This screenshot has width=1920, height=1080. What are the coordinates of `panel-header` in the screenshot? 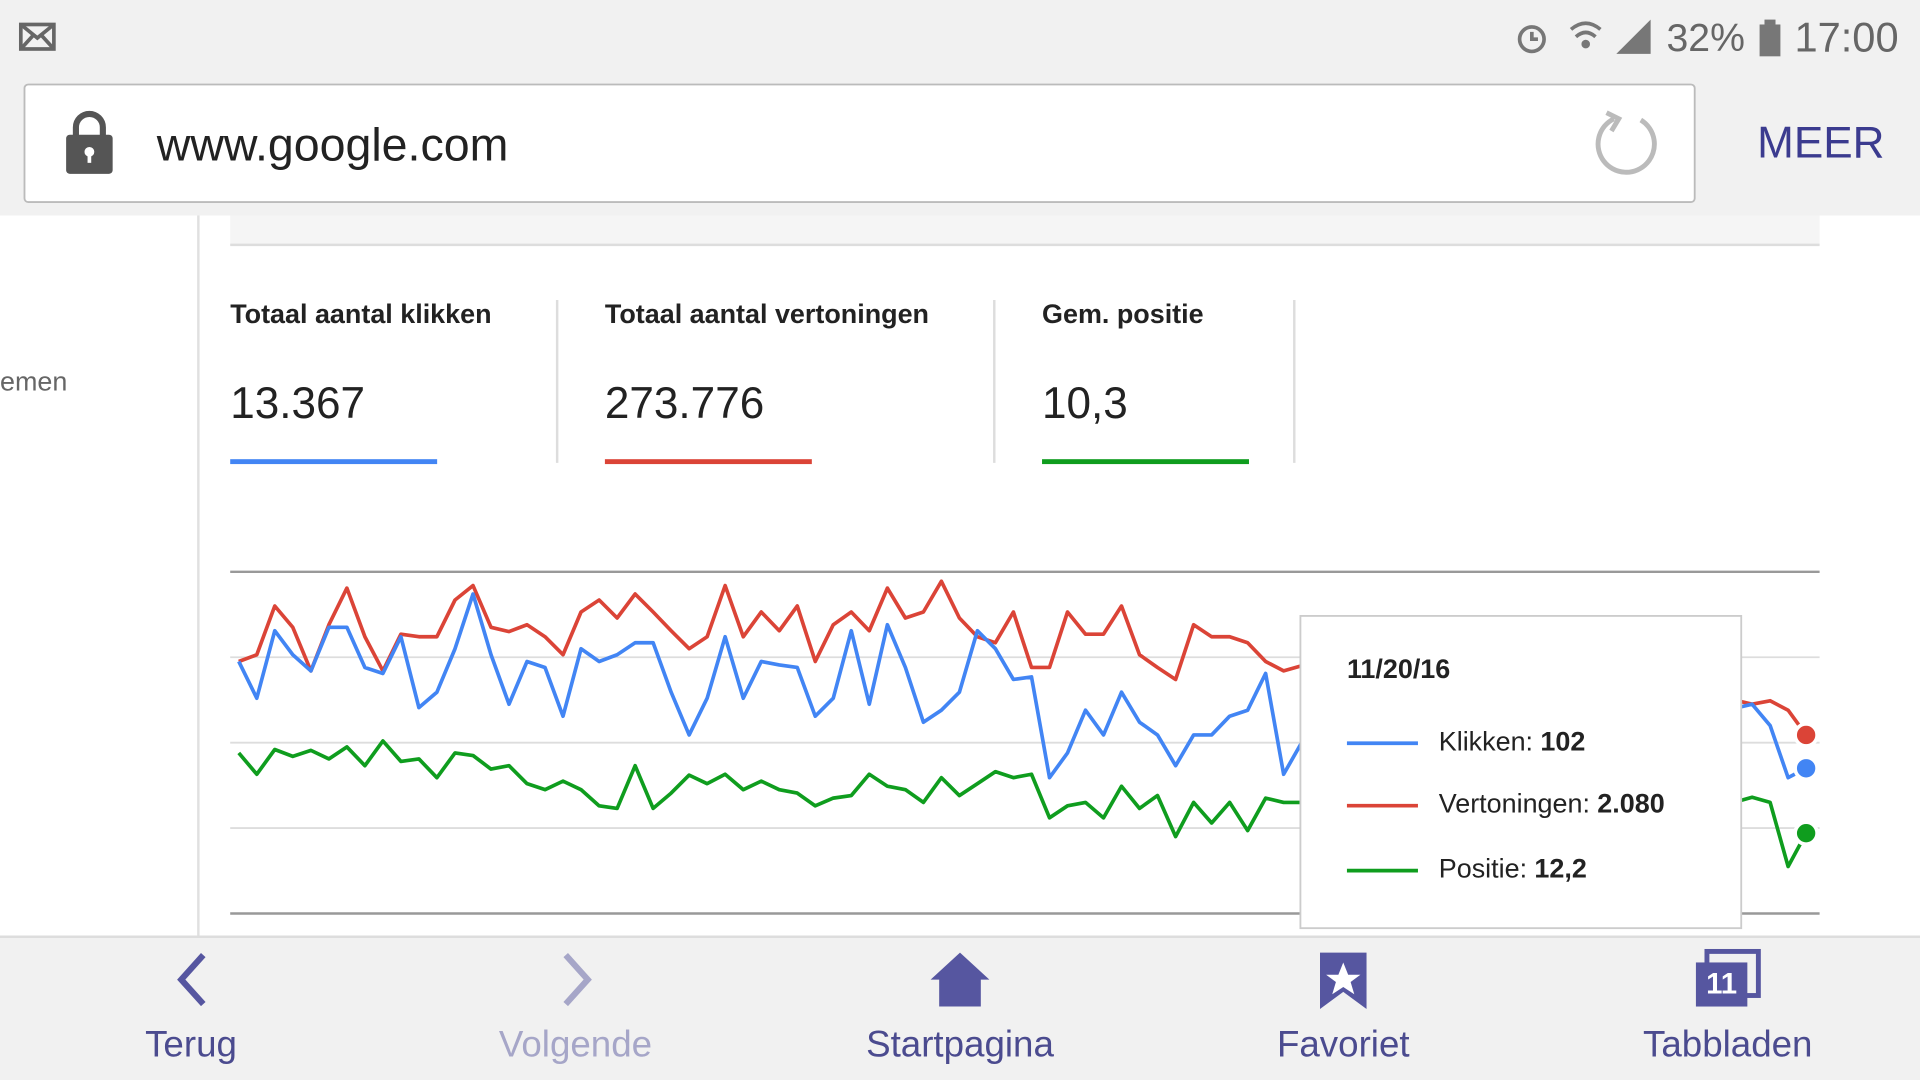 It's located at (1025, 230).